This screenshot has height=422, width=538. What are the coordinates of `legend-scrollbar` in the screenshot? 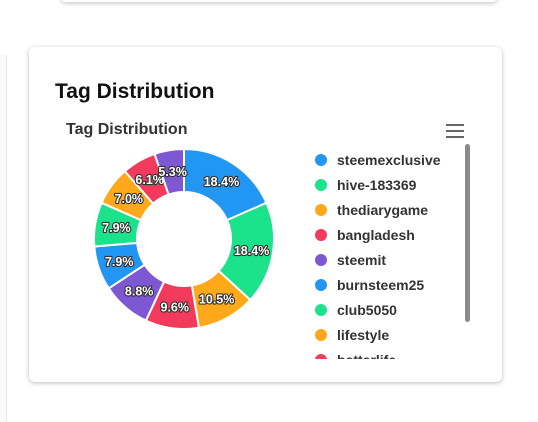 It's located at (467, 233).